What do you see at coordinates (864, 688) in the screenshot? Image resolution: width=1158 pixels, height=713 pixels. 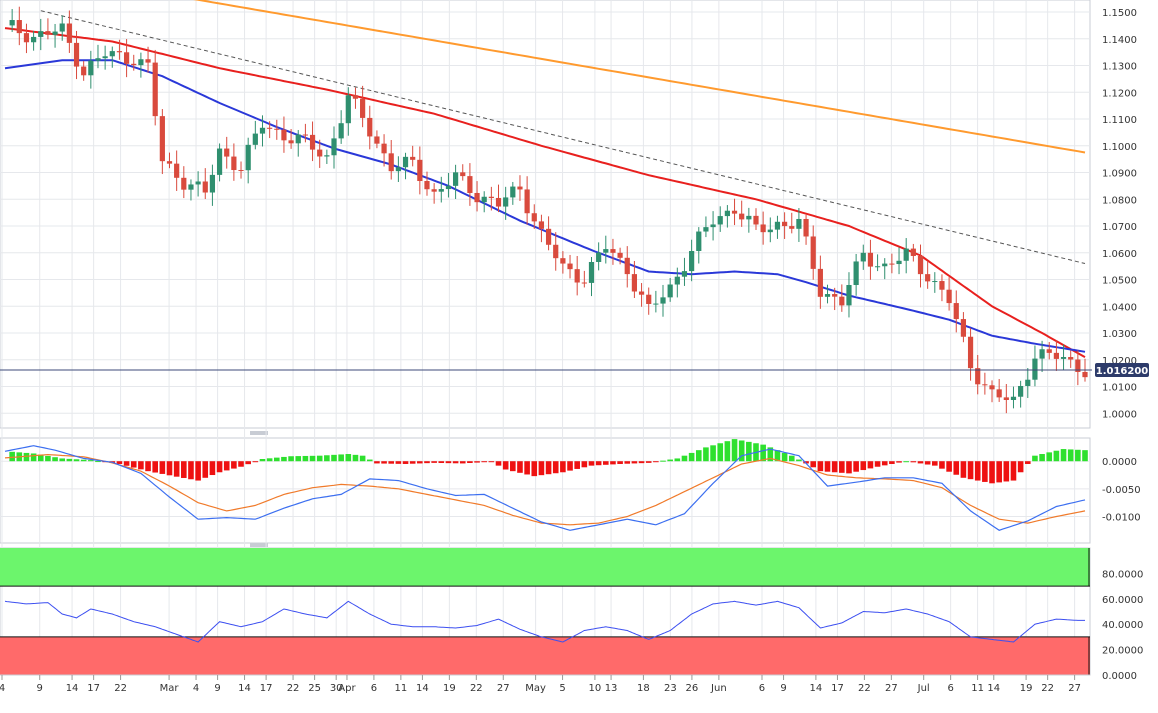 I see `x-tick-label: 22` at bounding box center [864, 688].